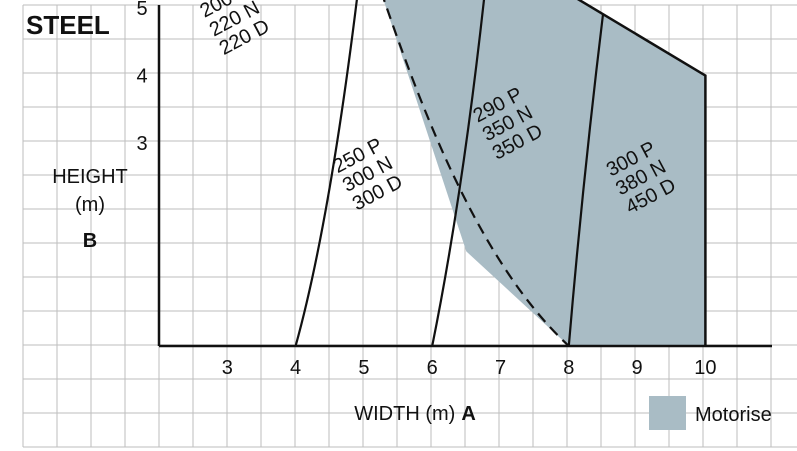  Describe the element at coordinates (733, 415) in the screenshot. I see `legend-label: Motorise` at that location.